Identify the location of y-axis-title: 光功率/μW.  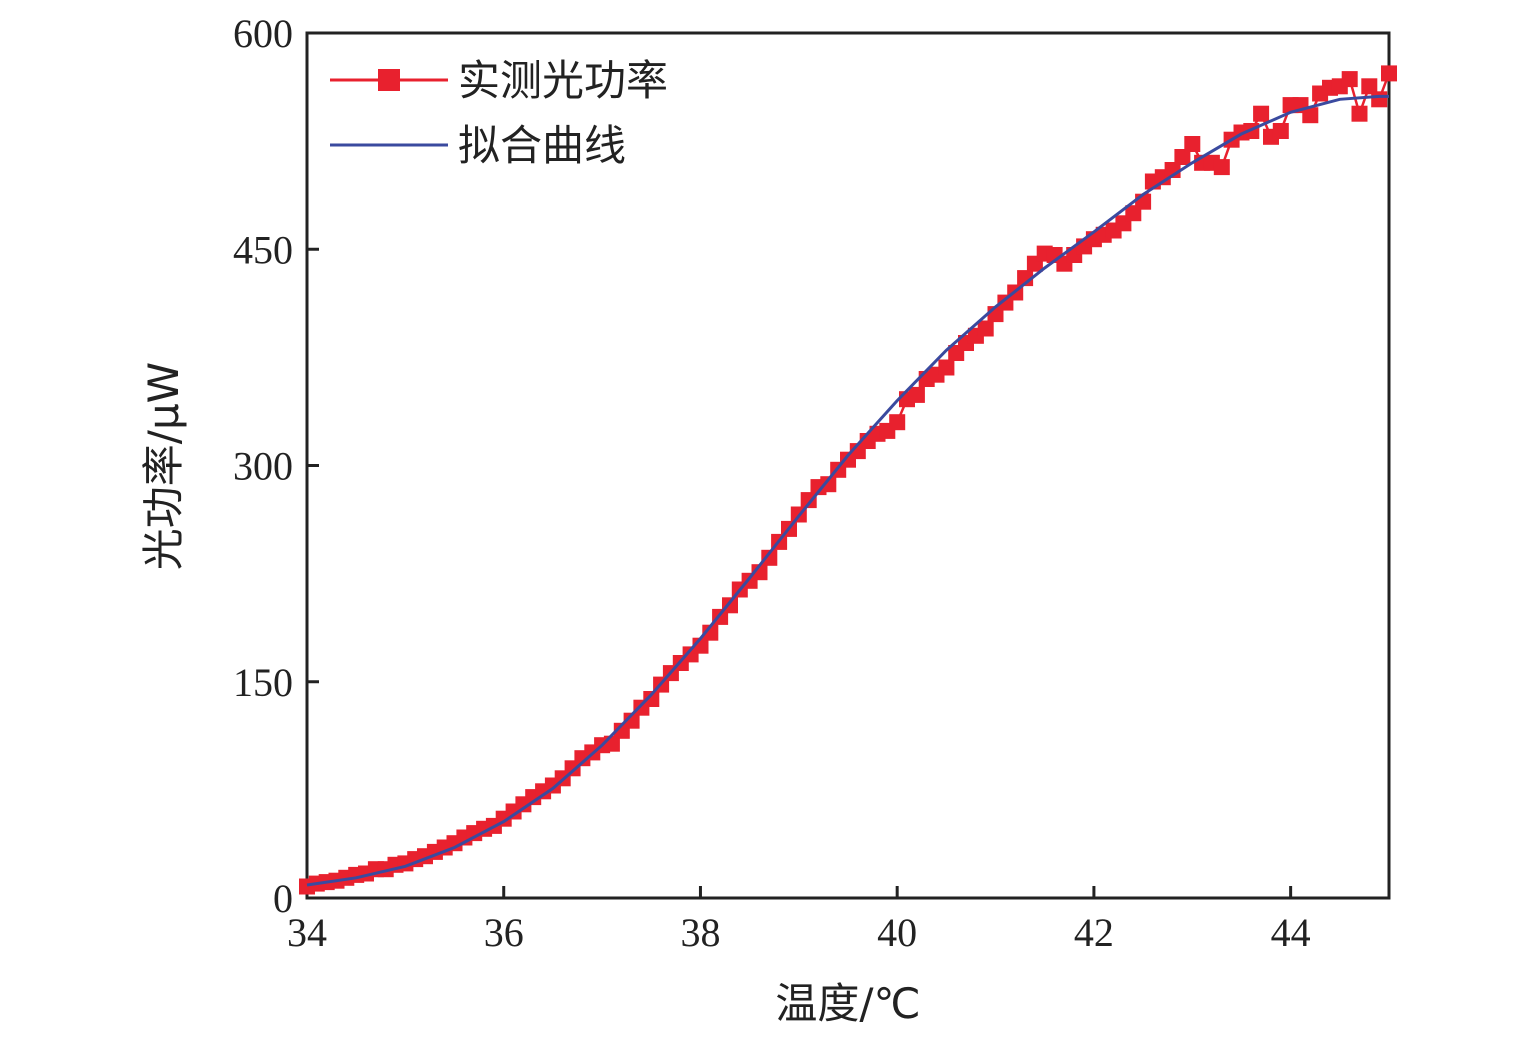
(163, 466).